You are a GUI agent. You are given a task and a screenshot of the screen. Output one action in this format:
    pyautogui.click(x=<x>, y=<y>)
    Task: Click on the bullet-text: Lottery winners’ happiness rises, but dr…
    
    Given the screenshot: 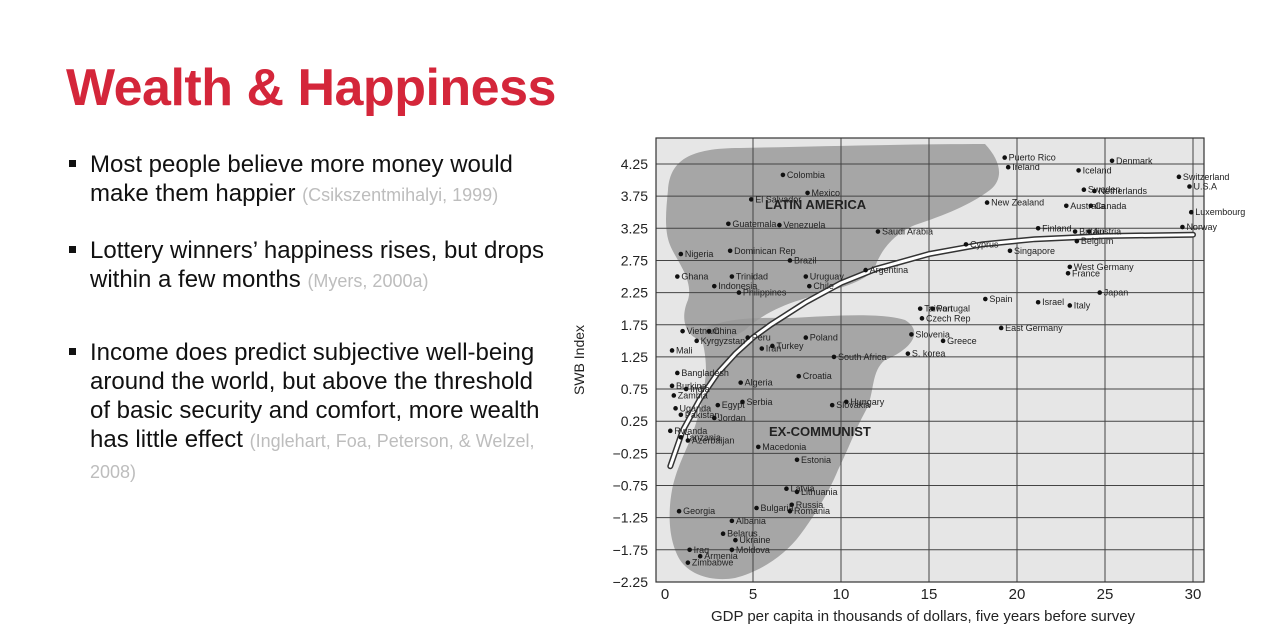 What is the action you would take?
    pyautogui.click(x=317, y=265)
    